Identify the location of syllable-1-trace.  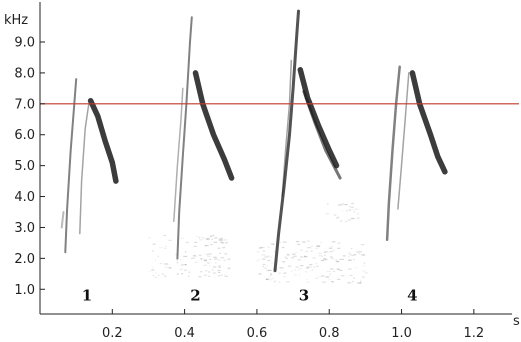
(84, 169).